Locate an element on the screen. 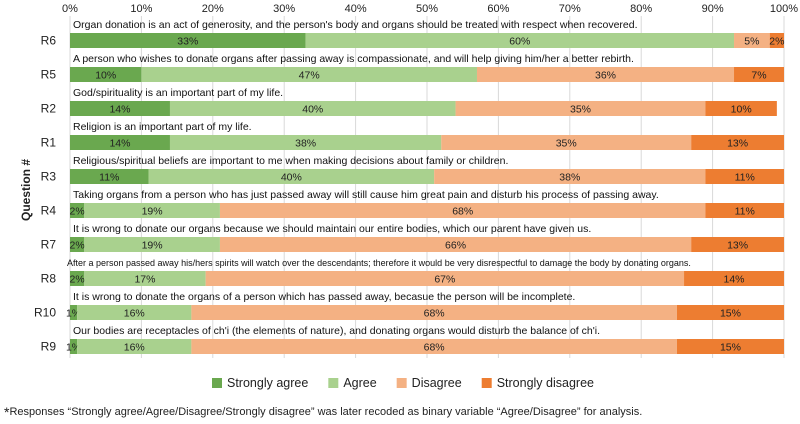 This screenshot has width=800, height=424. data-label: 36% is located at coordinates (605, 76).